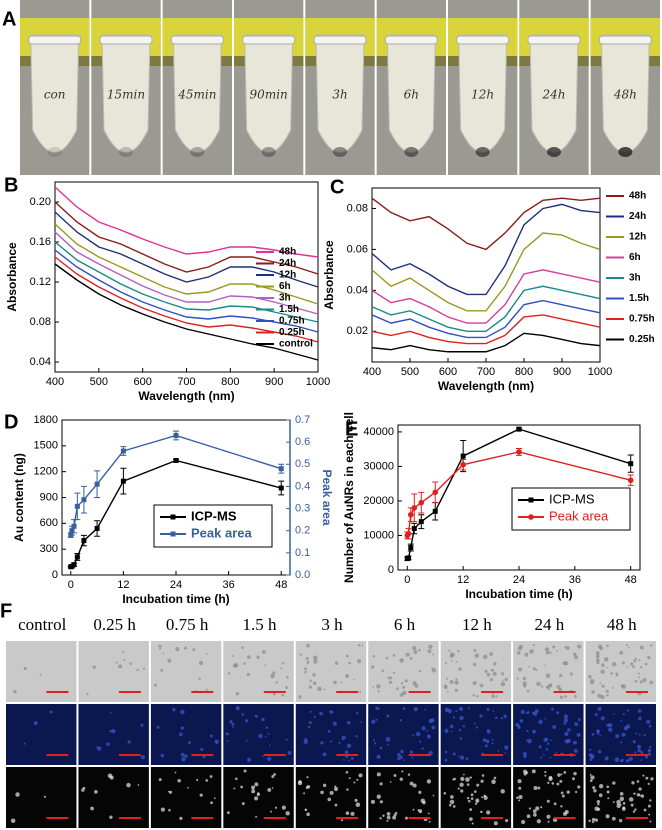  What do you see at coordinates (571, 509) in the screenshot?
I see `legend-box` at bounding box center [571, 509].